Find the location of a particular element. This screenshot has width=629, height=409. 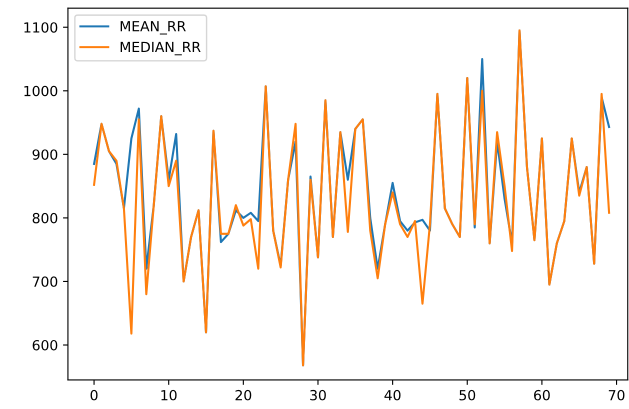

y-tick-label: 1000 is located at coordinates (41, 91).